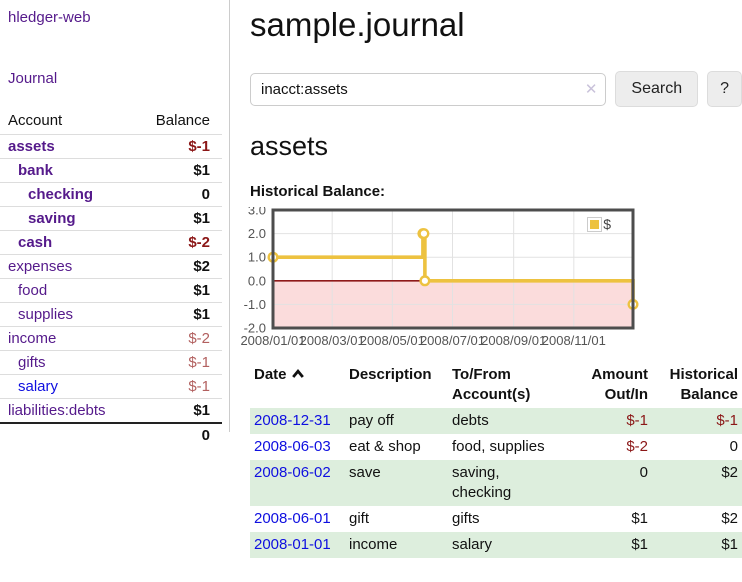  Describe the element at coordinates (396, 545) in the screenshot. I see `transaction-description: income` at that location.